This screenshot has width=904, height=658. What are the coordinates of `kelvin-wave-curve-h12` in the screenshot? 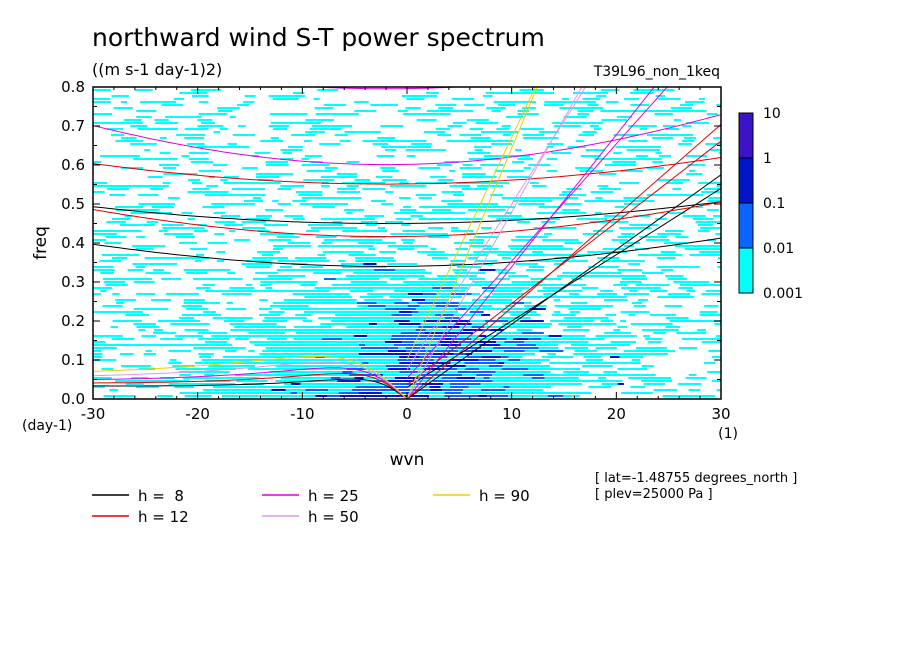 It's located at (563, 261).